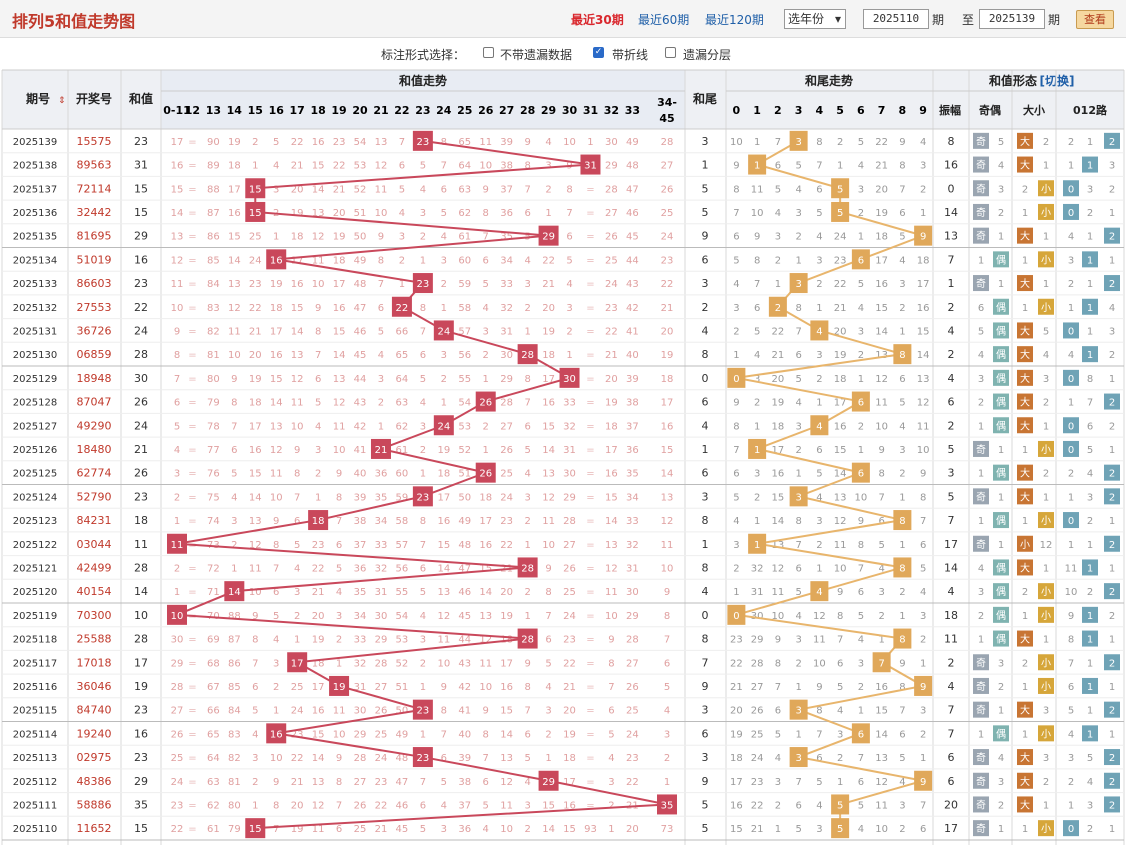 The width and height of the screenshot is (1126, 845). I want to click on link-recent-120: 最近120期, so click(734, 20).